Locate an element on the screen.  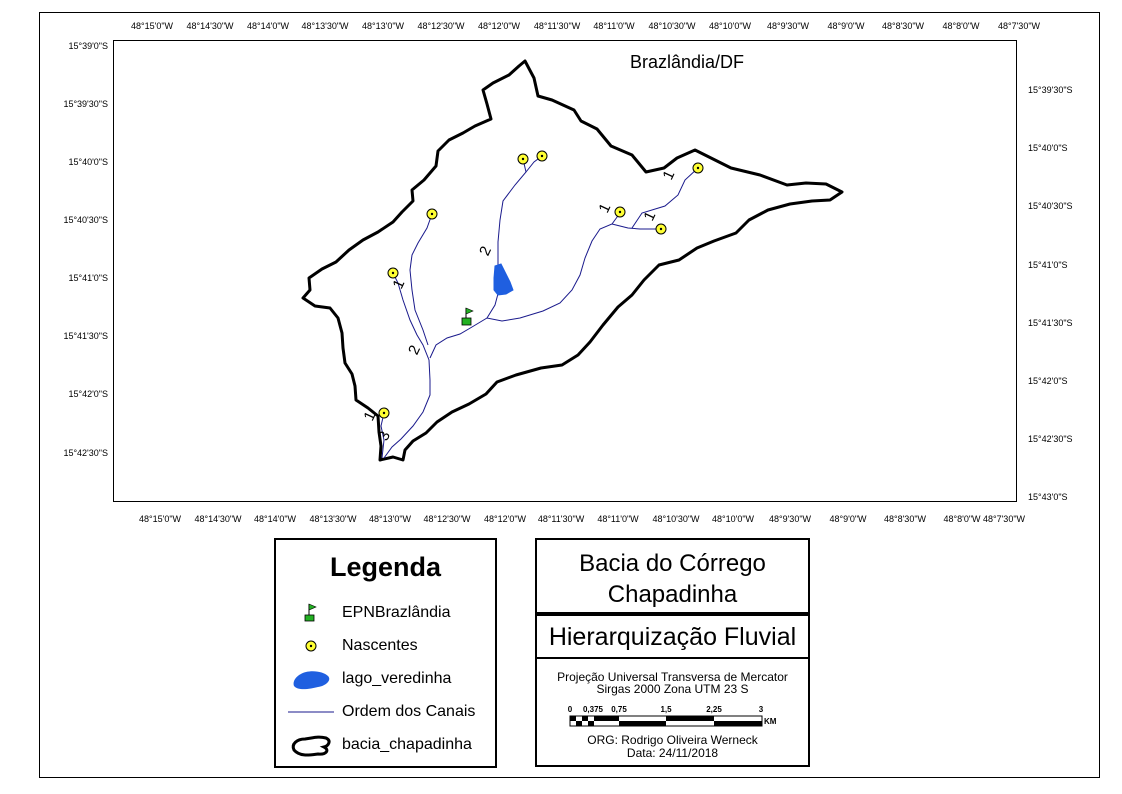
subtitle-box: Hierarquização Fluvial is located at coordinates (672, 636).